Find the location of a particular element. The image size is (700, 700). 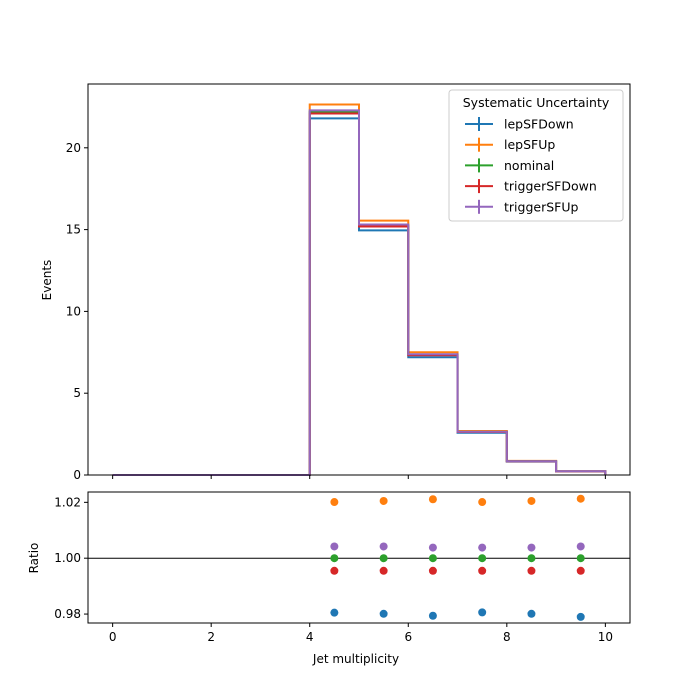

legend-item-lepSFDown: lepSFDown is located at coordinates (519, 124).